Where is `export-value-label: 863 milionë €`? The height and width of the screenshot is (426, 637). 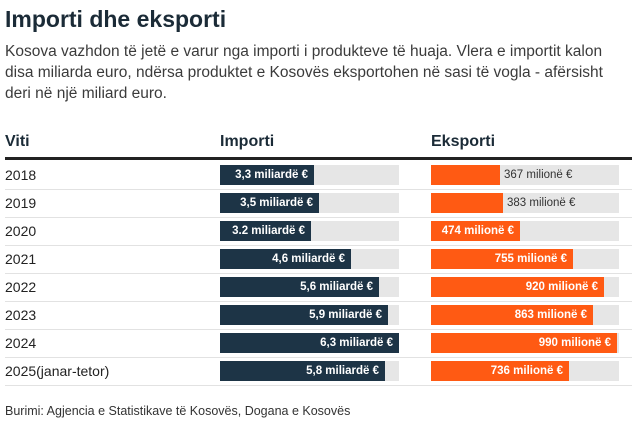
export-value-label: 863 milionë € is located at coordinates (550, 315).